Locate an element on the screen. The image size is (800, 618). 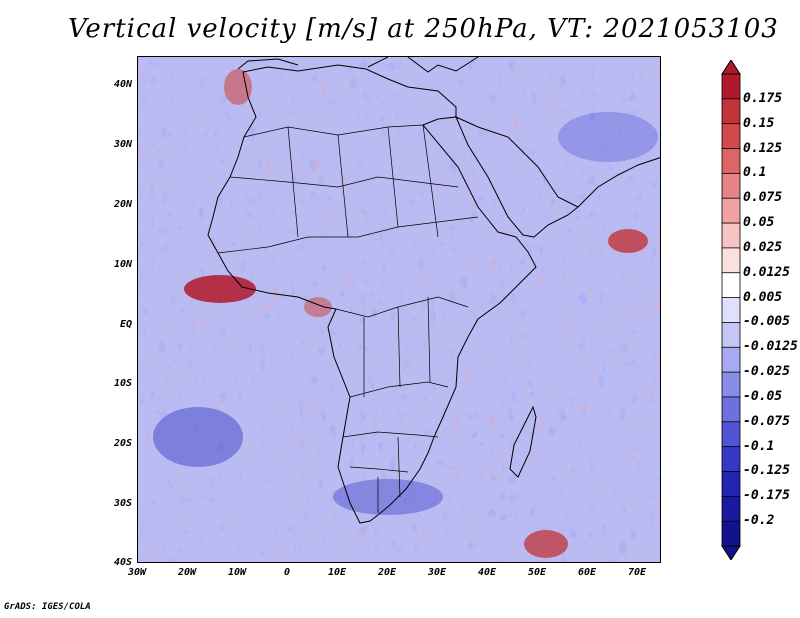
lon-label-30e: 30E is located at coordinates (437, 572).